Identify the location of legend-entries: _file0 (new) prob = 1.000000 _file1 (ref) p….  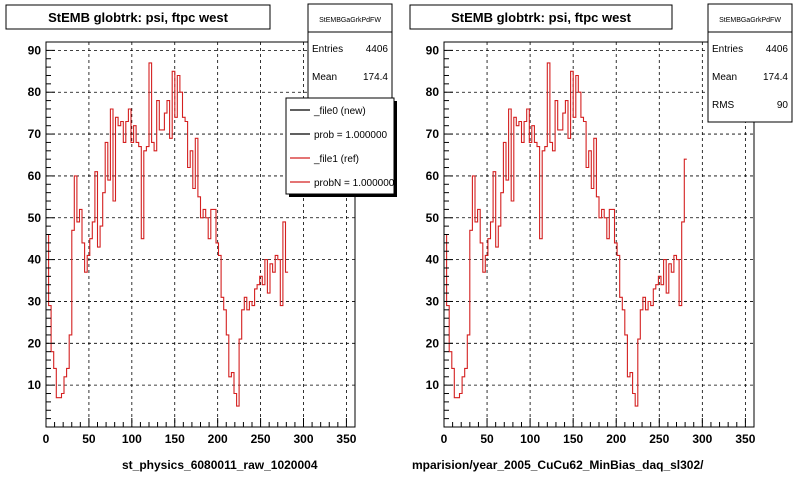
(342, 147).